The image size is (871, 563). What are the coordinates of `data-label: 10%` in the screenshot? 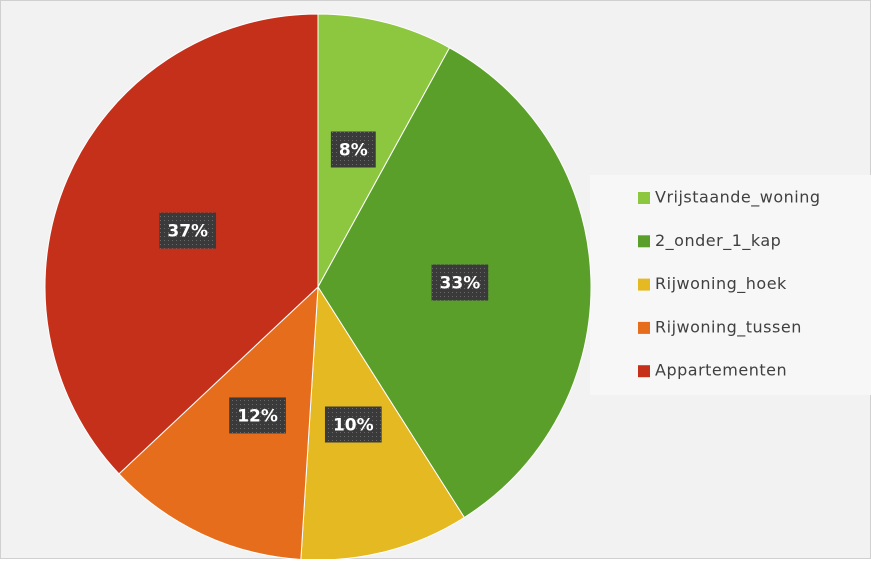 It's located at (353, 426).